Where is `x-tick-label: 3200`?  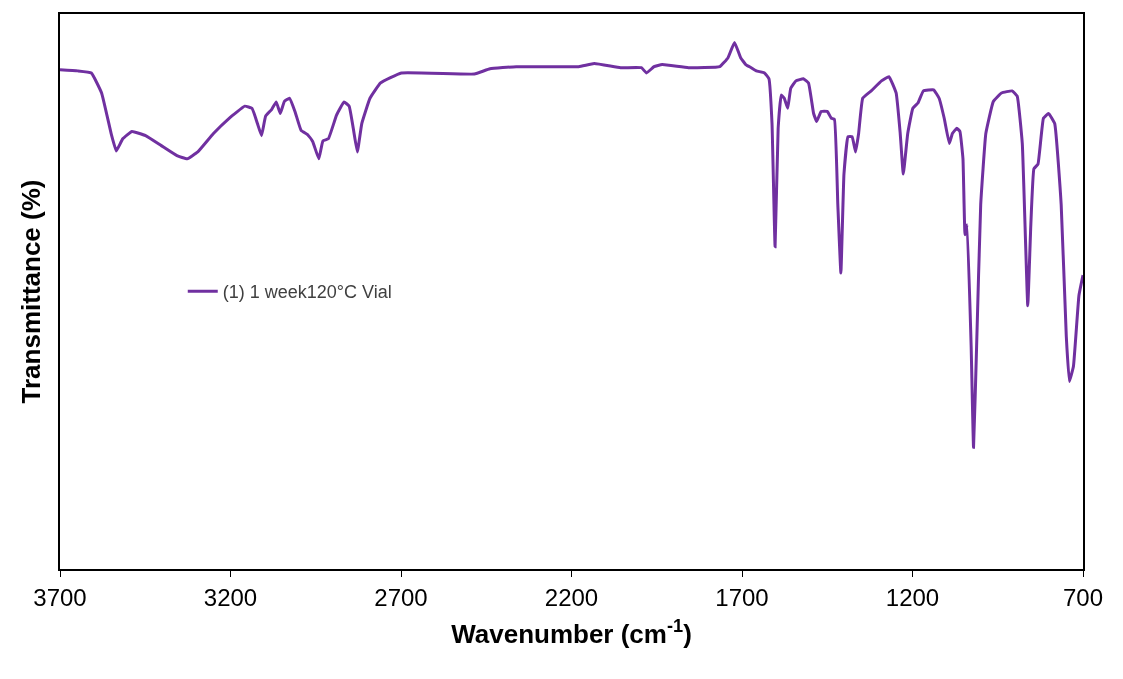
x-tick-label: 3200 is located at coordinates (230, 597).